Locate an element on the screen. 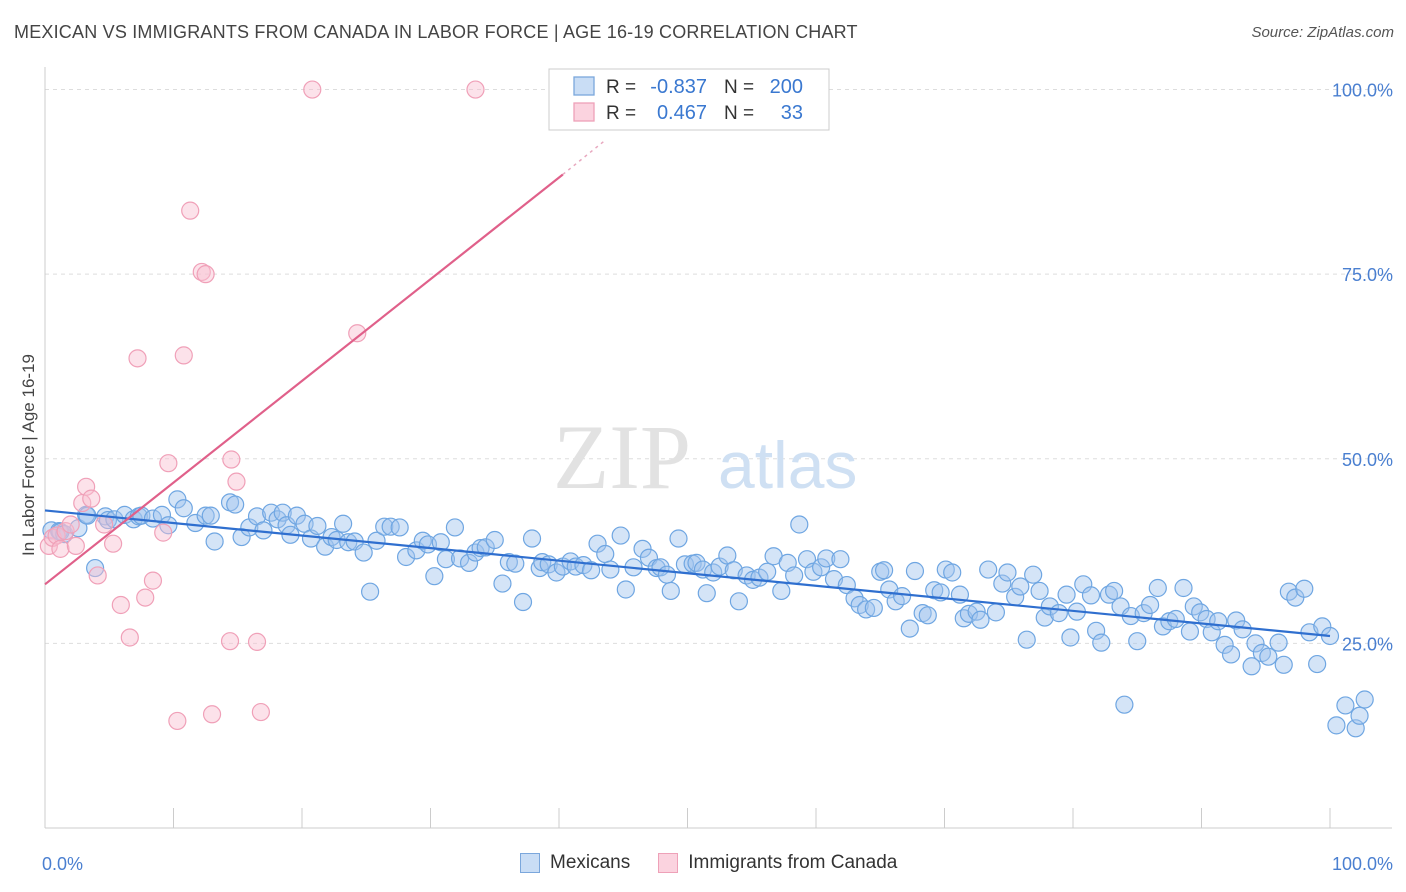 The width and height of the screenshot is (1406, 892). trend-line-mexicans is located at coordinates (687, 573).